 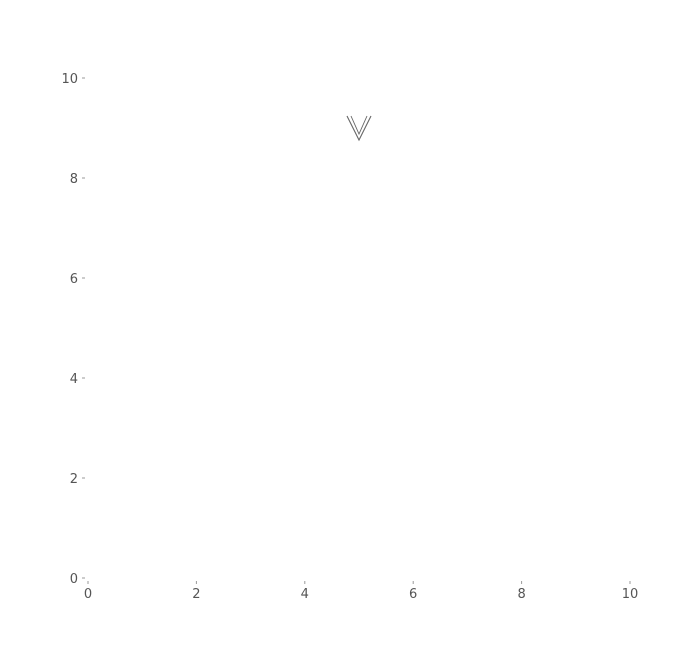 What do you see at coordinates (74, 479) in the screenshot?
I see `y-tick-label: 2` at bounding box center [74, 479].